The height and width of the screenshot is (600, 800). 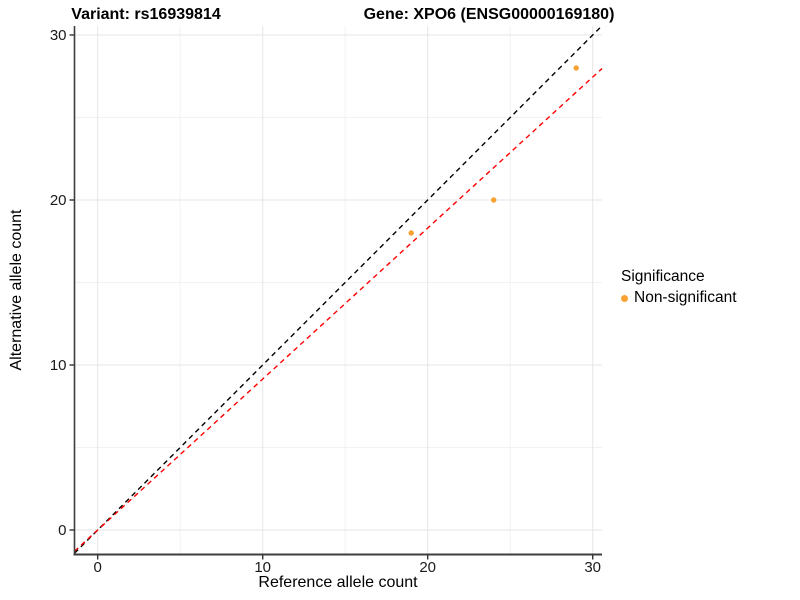 What do you see at coordinates (685, 297) in the screenshot?
I see `legend-item-label: Non-significant` at bounding box center [685, 297].